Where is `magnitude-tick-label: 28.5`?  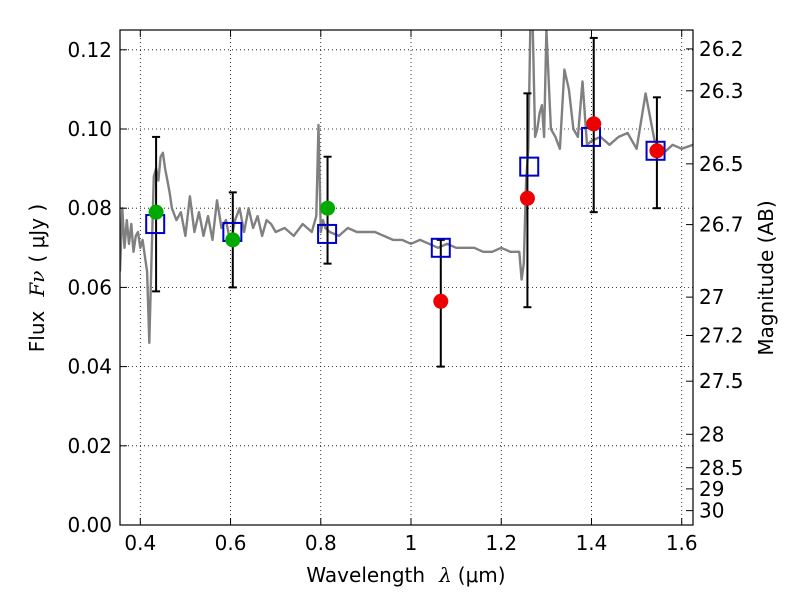 magnitude-tick-label: 28.5 is located at coordinates (721, 468).